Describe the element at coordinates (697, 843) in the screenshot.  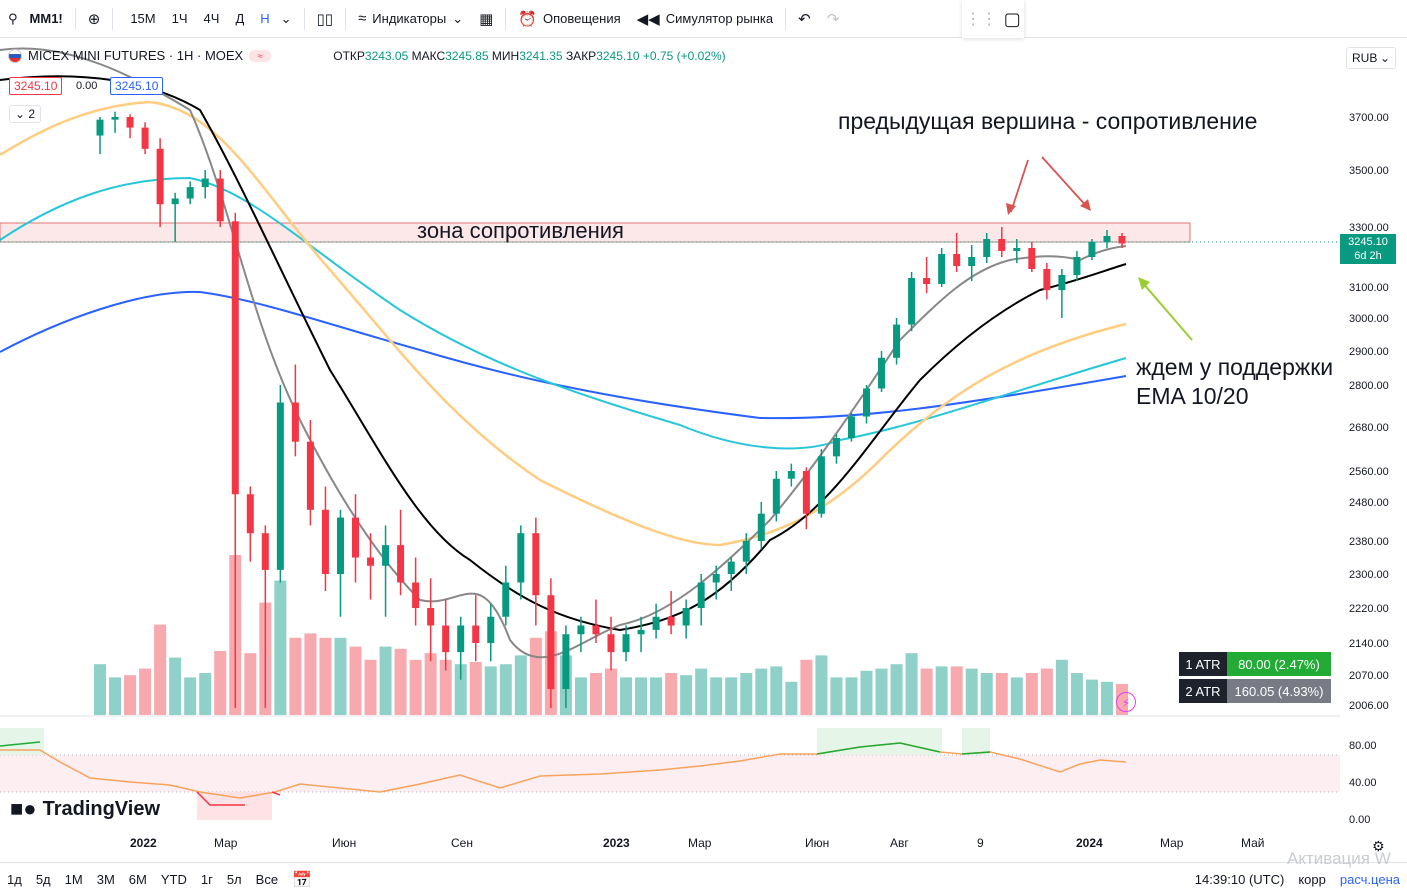
I see `time-axis: 2022 Мар Июн Сен 2023 Мар Июн Авг 9 2024 Мар Май` at that location.